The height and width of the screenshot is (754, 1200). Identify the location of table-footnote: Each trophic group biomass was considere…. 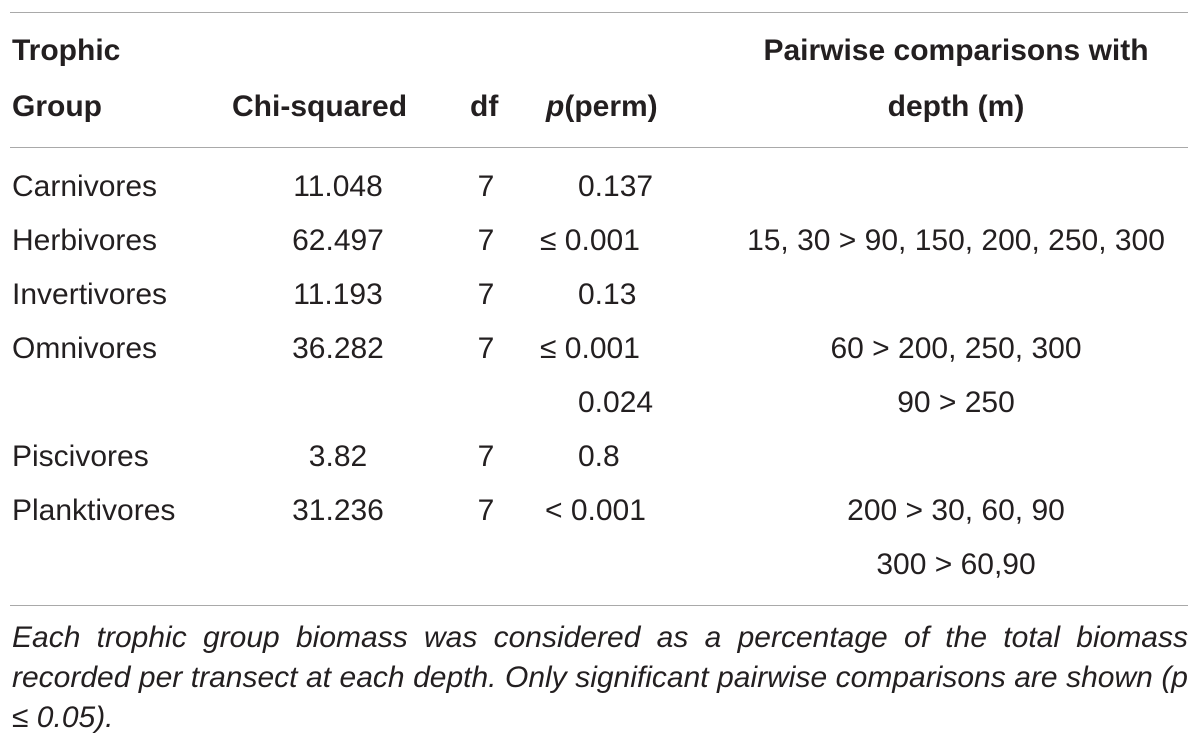
(600, 677).